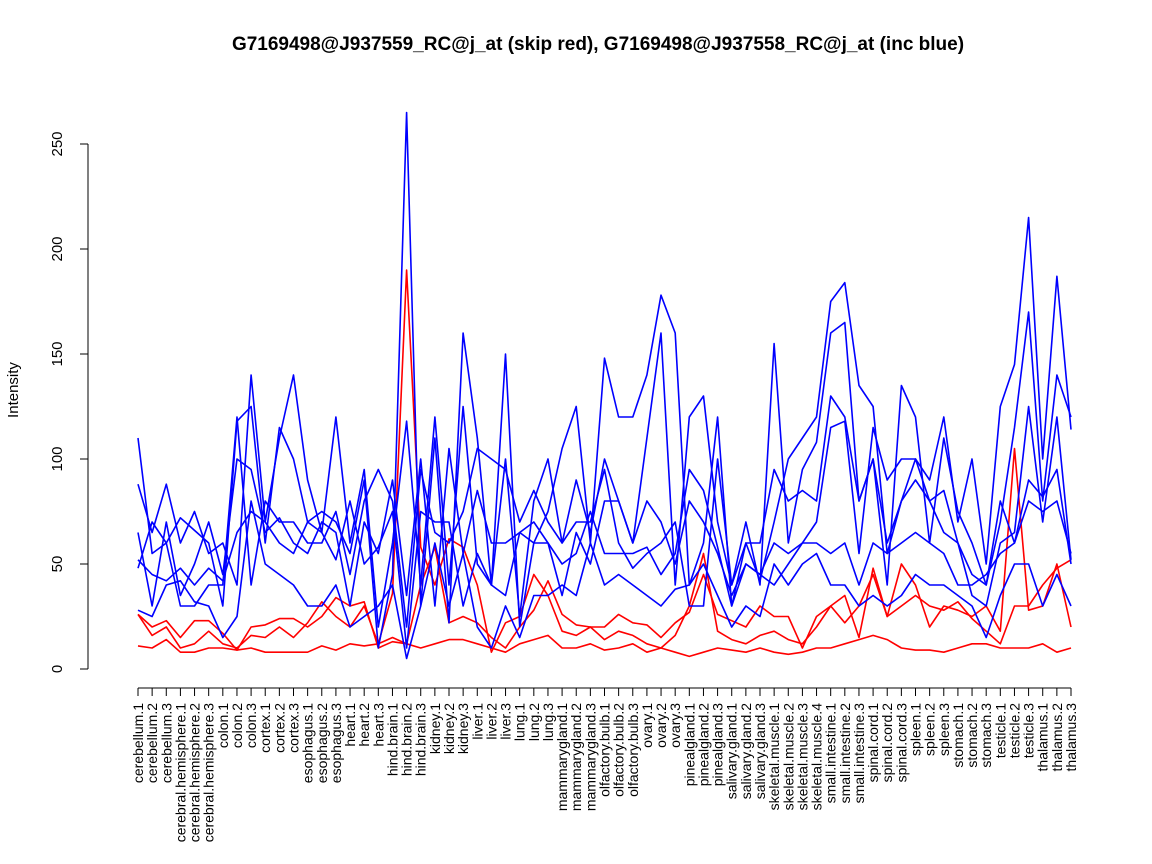 Image resolution: width=1152 pixels, height=864 pixels. Describe the element at coordinates (308, 743) in the screenshot. I see `x-tick-label: esophagus.1` at that location.